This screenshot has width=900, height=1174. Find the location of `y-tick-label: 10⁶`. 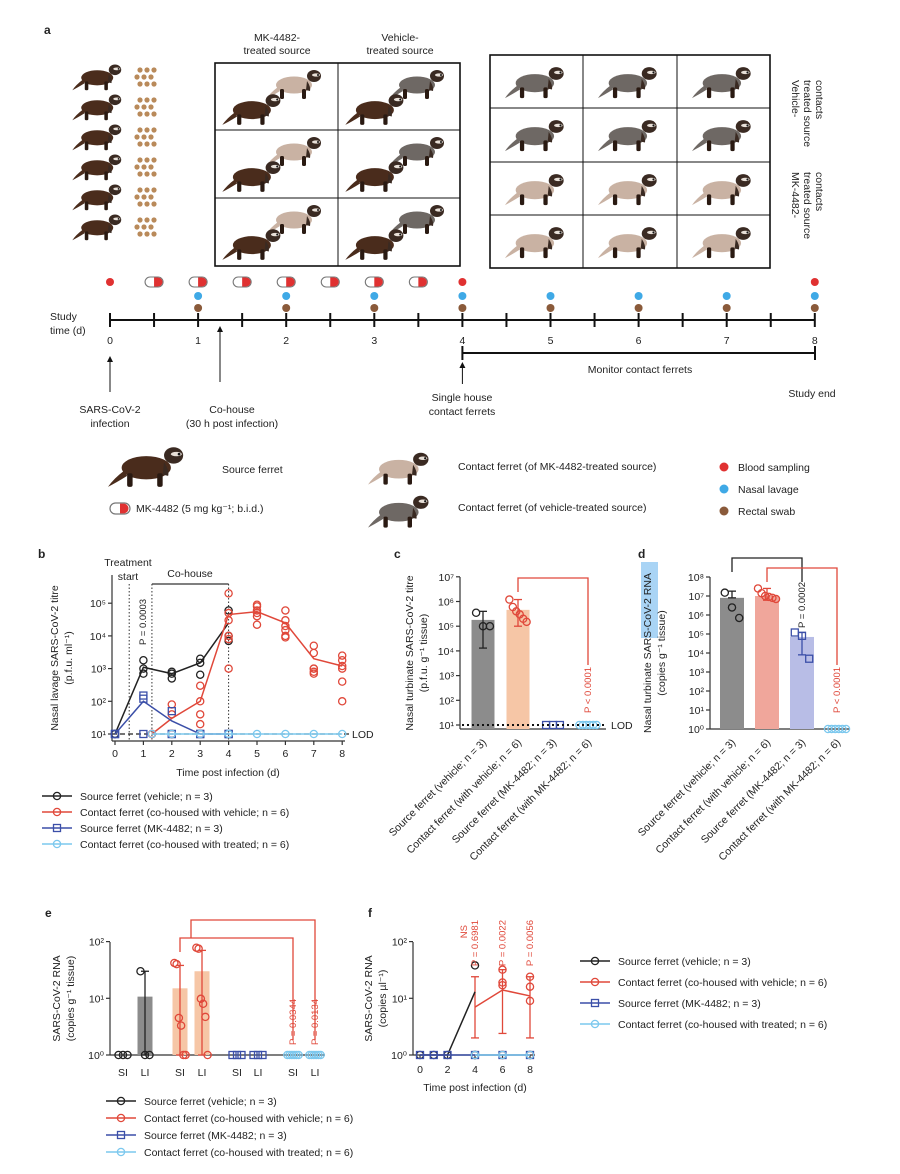

y-tick-label: 10⁶ is located at coordinates (446, 603).